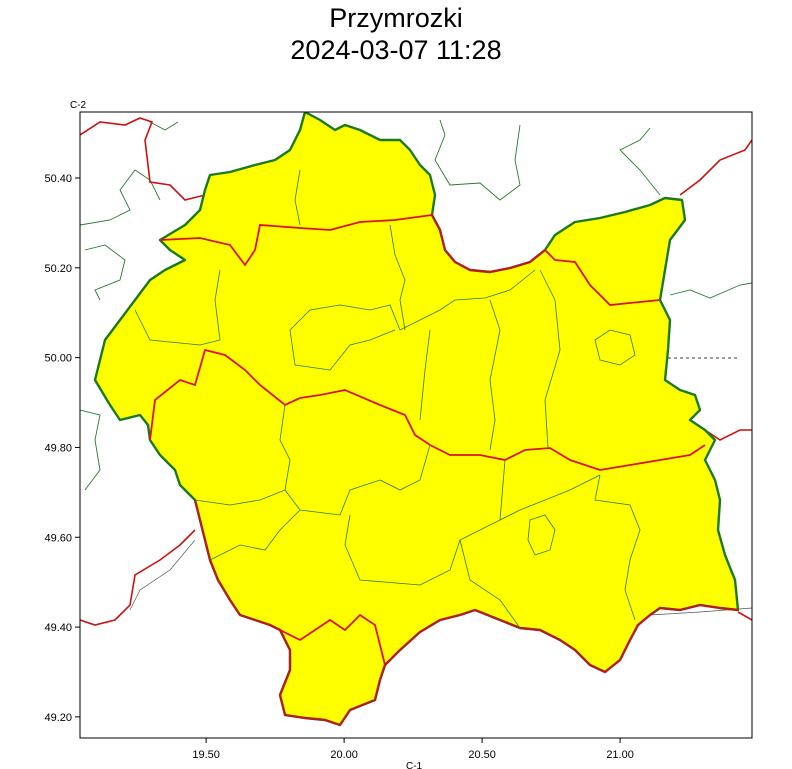 The image size is (792, 769). What do you see at coordinates (206, 755) in the screenshot?
I see `x-tick-label: 19.50` at bounding box center [206, 755].